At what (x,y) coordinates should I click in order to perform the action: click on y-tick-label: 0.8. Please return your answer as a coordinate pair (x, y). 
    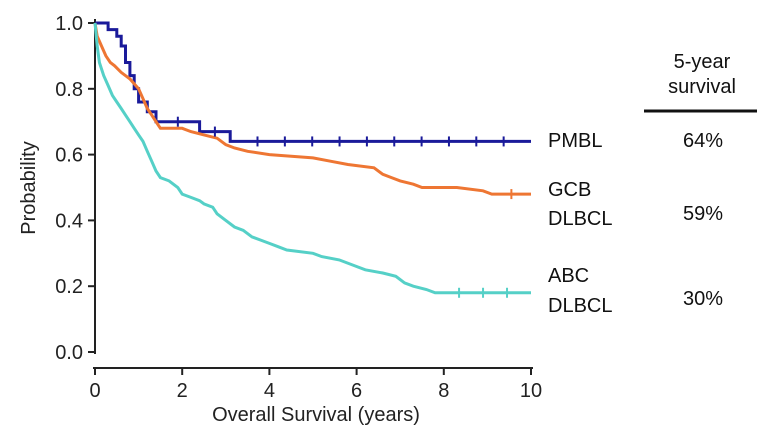
    Looking at the image, I should click on (69, 90).